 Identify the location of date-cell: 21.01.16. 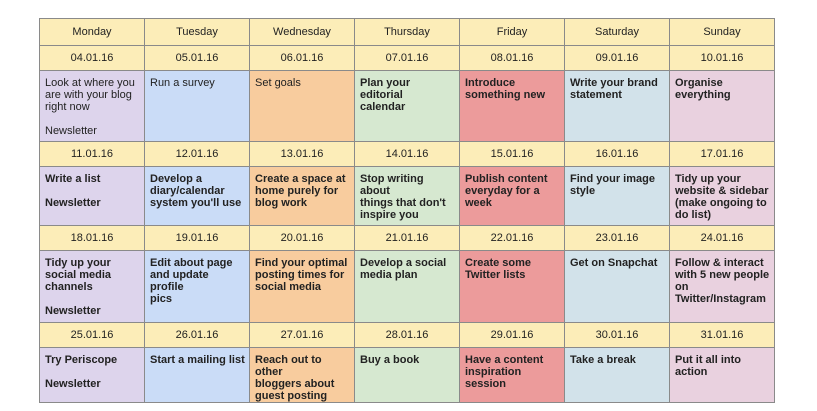
(407, 238).